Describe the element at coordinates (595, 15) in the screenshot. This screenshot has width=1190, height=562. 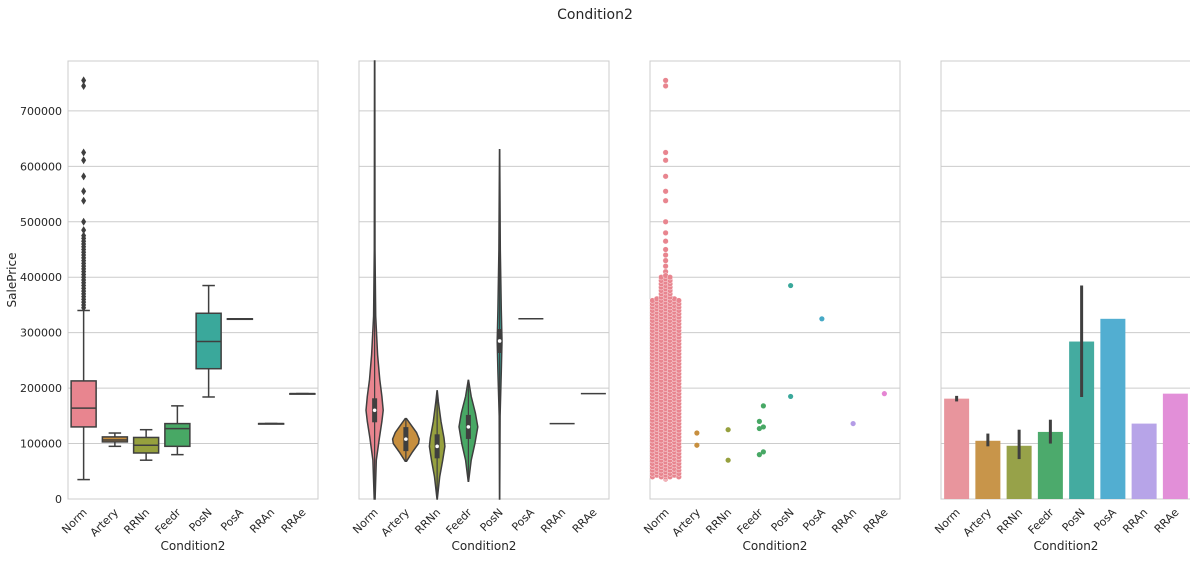
I see `figure-title: Condition2` at that location.